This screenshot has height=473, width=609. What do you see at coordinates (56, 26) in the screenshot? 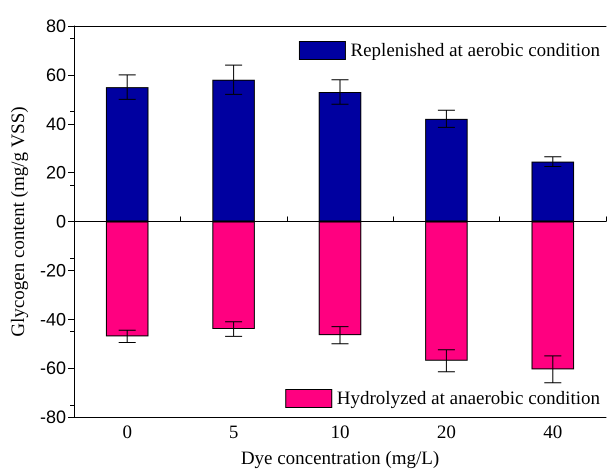
I see `y-tick-label: 80` at bounding box center [56, 26].